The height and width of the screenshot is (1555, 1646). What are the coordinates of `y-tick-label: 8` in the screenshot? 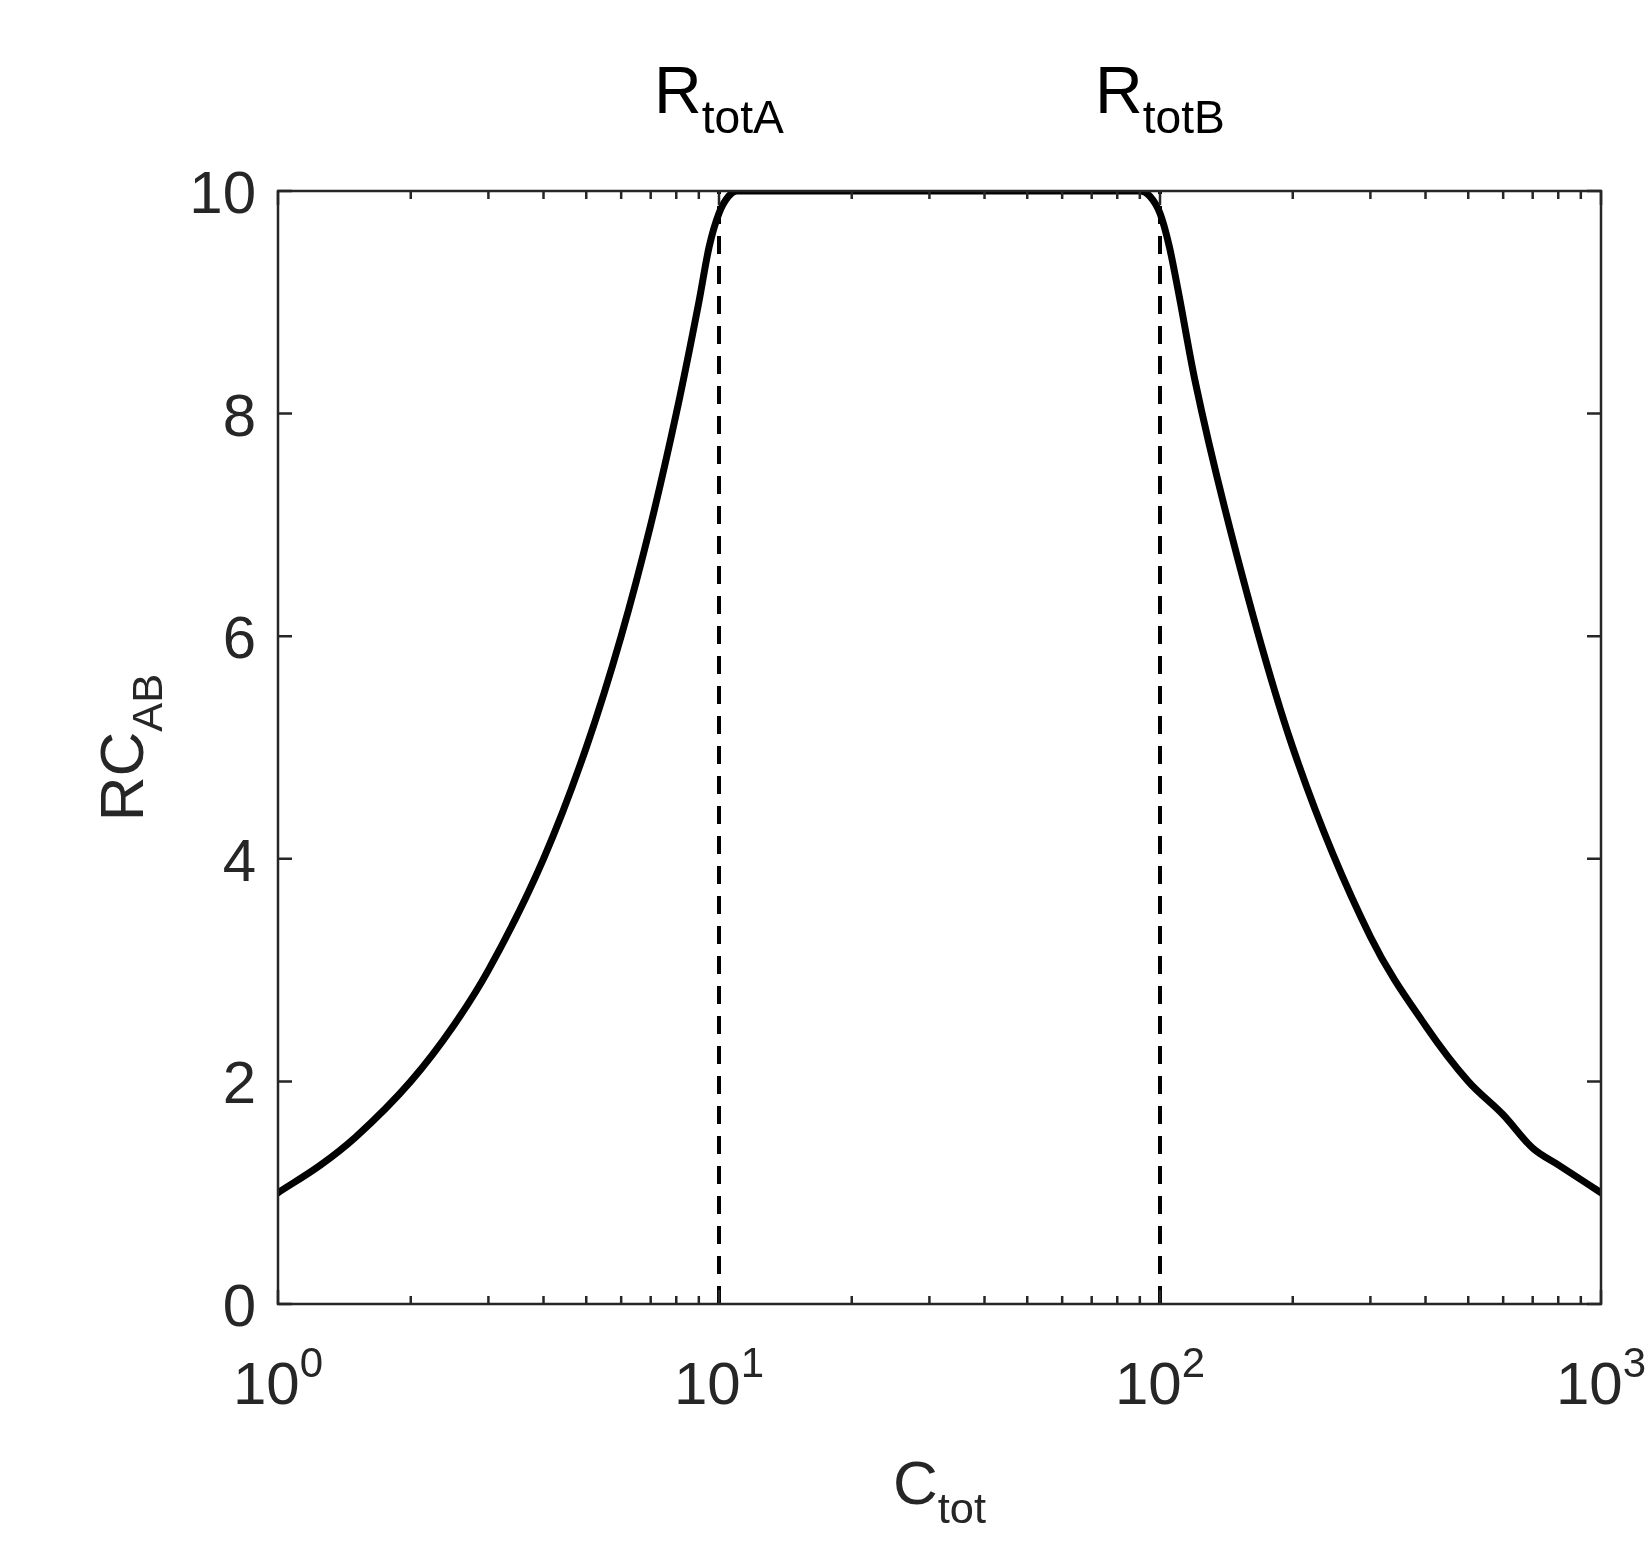 It's located at (239, 415).